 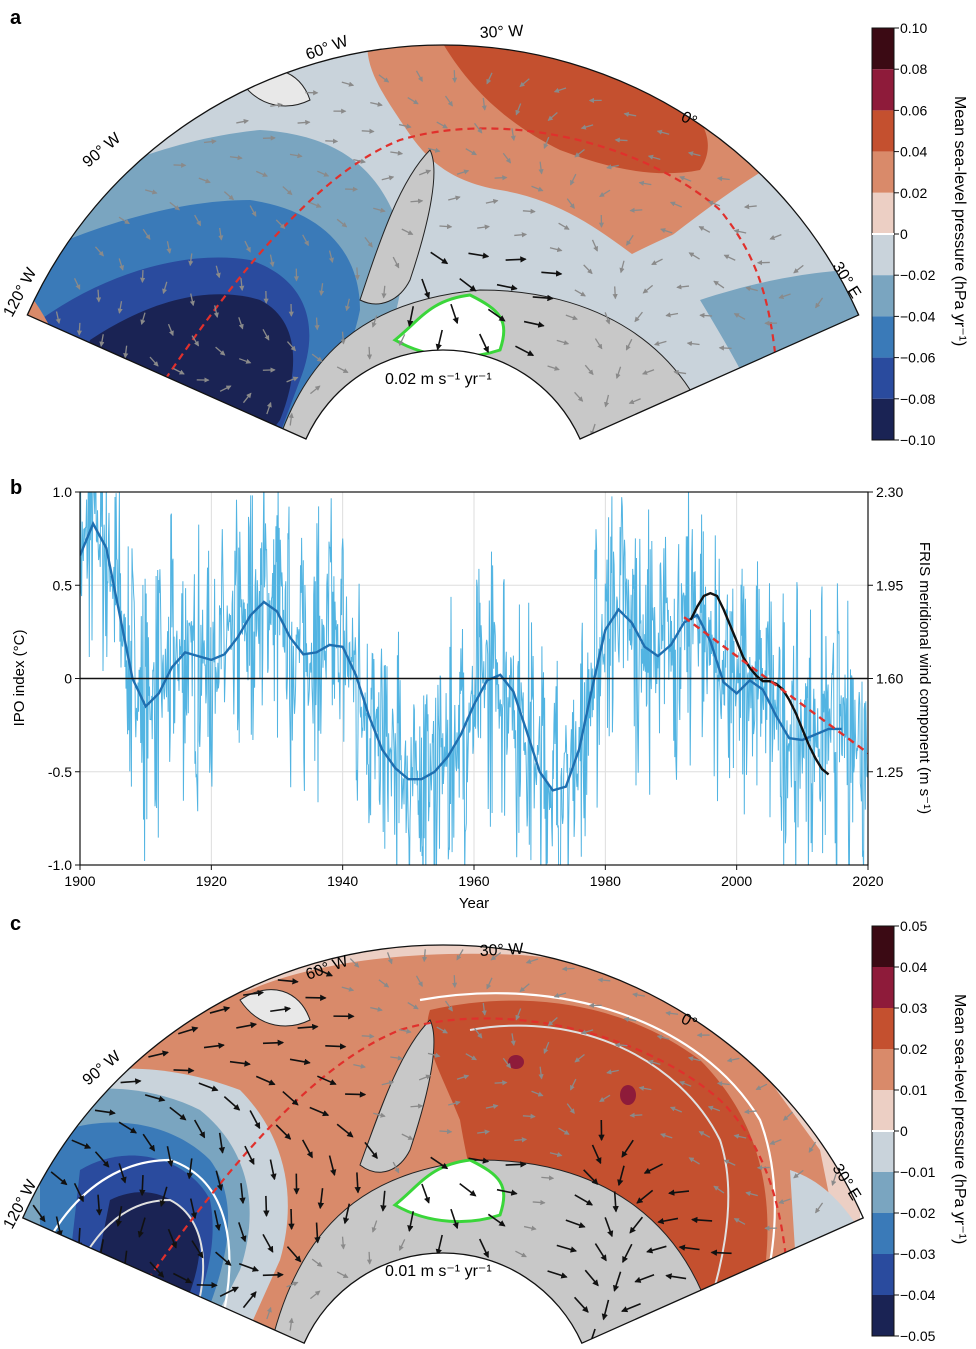 What do you see at coordinates (959, 221) in the screenshot?
I see `panel-a-colorbar-title: Mean sea-level pressure (hPa yr⁻¹)` at bounding box center [959, 221].